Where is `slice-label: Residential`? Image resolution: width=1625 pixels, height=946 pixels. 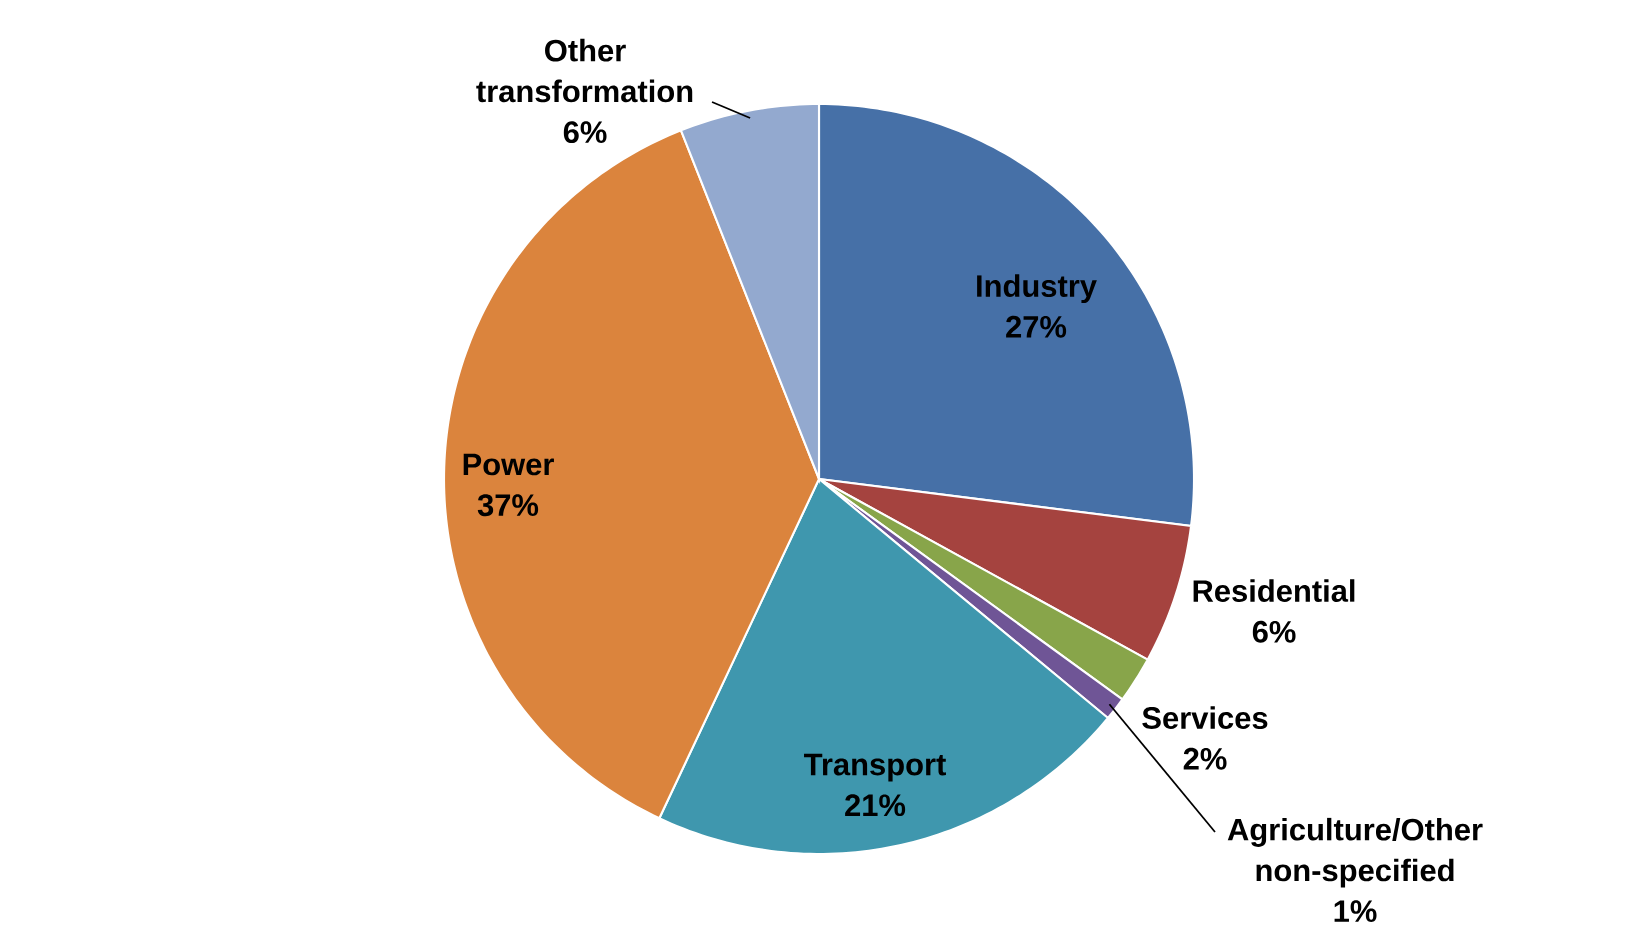 slice-label: Residential is located at coordinates (1274, 590).